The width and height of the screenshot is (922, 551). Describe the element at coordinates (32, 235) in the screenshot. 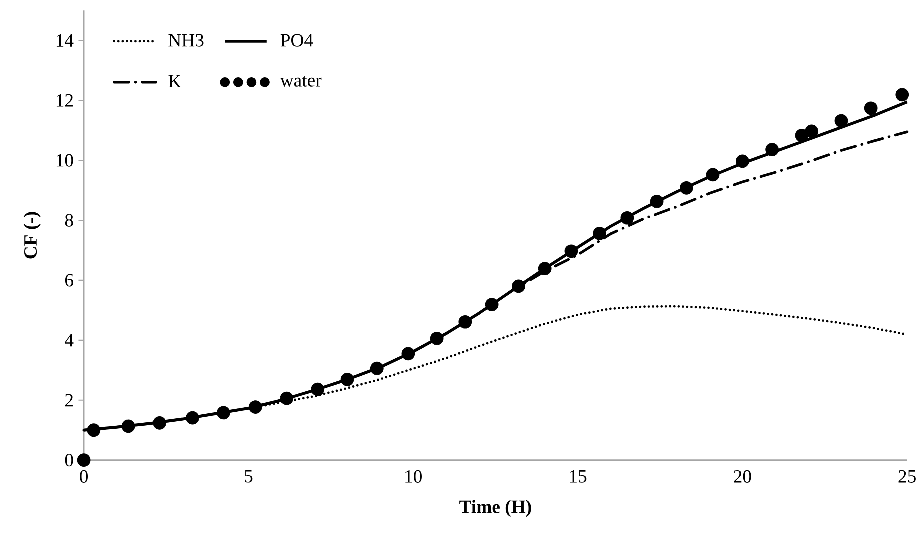

I see `y-axis-title: CF (-)` at that location.